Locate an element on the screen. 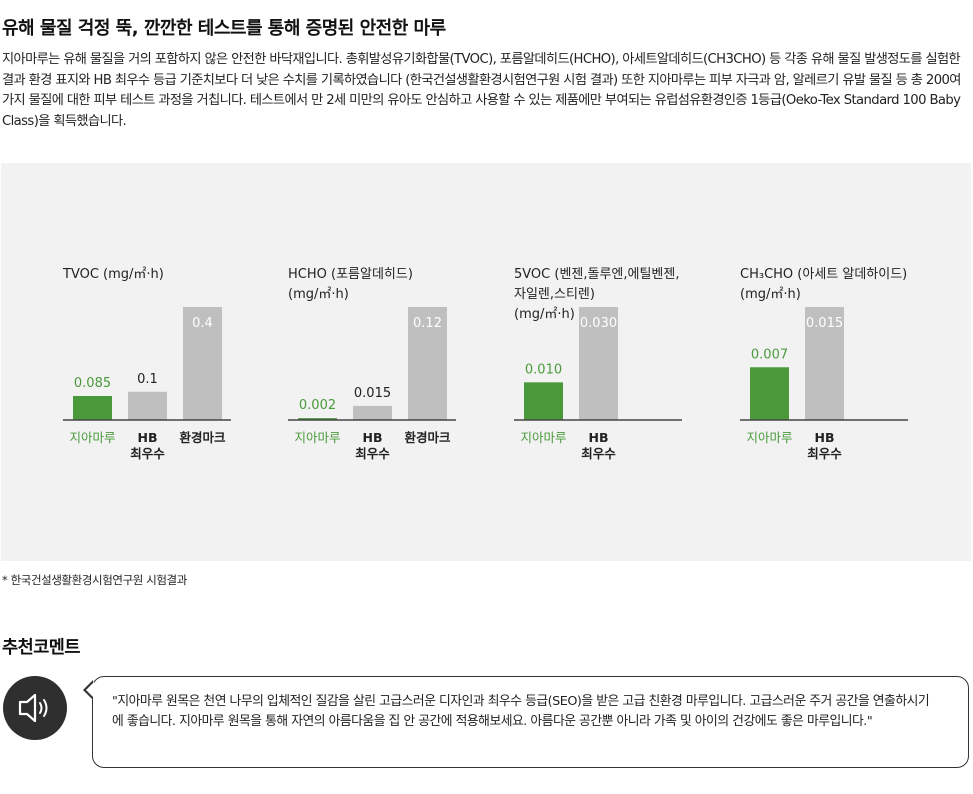  test-source-note: * 한국건설생활환경시험연구원 시험결과 is located at coordinates (94, 580).